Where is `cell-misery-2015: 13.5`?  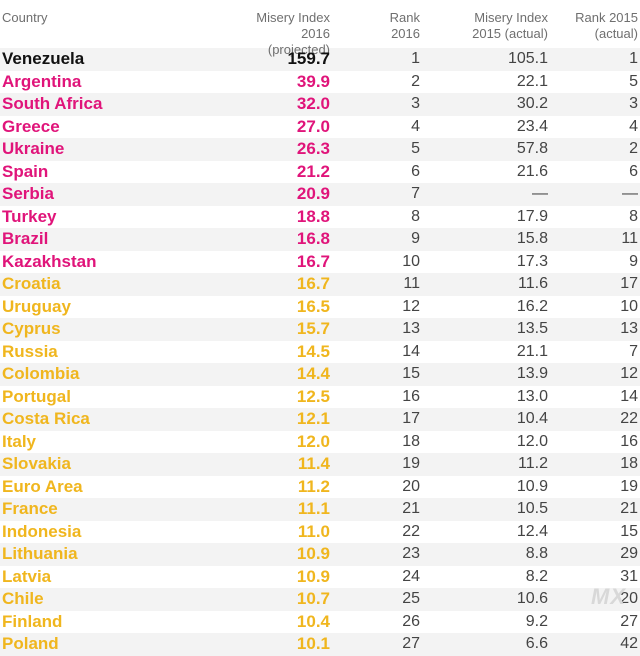
cell-misery-2015: 13.5 is located at coordinates (532, 329).